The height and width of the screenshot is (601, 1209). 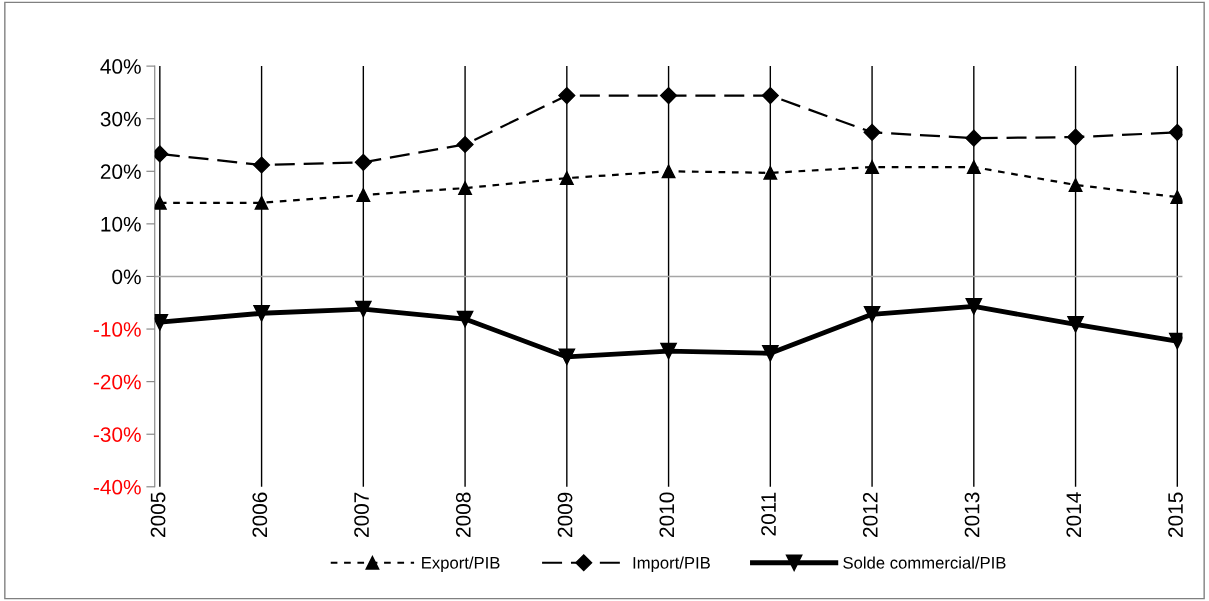 I want to click on legend-label: Solde commercial/PIB, so click(x=924, y=562).